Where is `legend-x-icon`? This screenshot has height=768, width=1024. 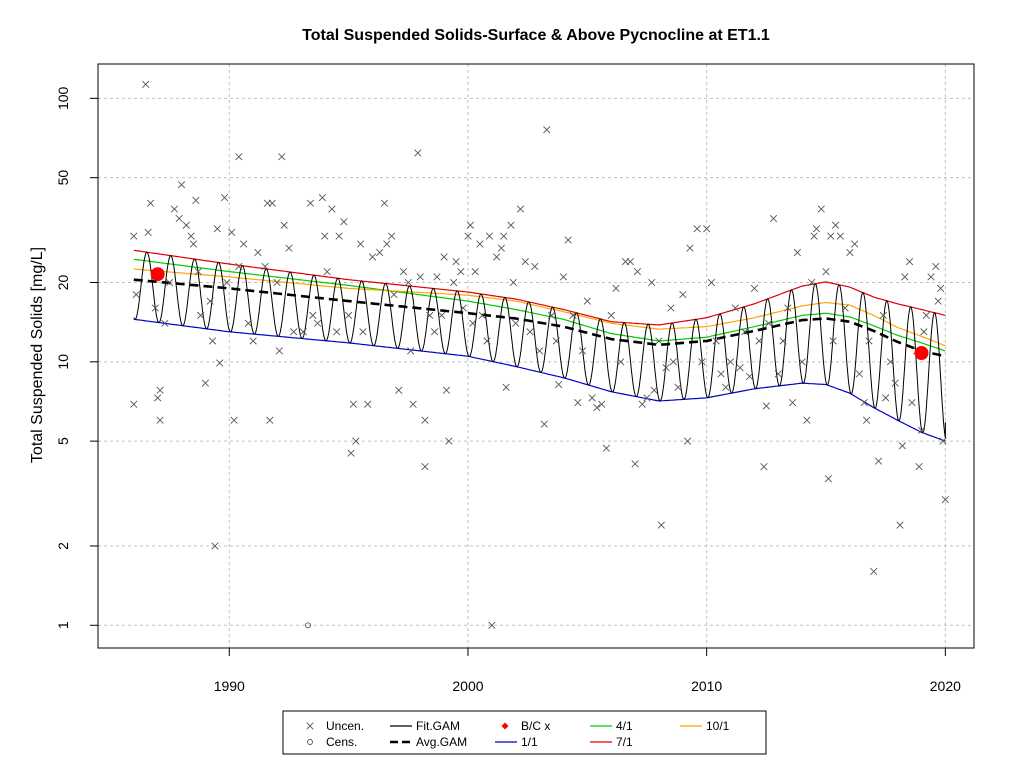
legend-x-icon is located at coordinates (310, 726).